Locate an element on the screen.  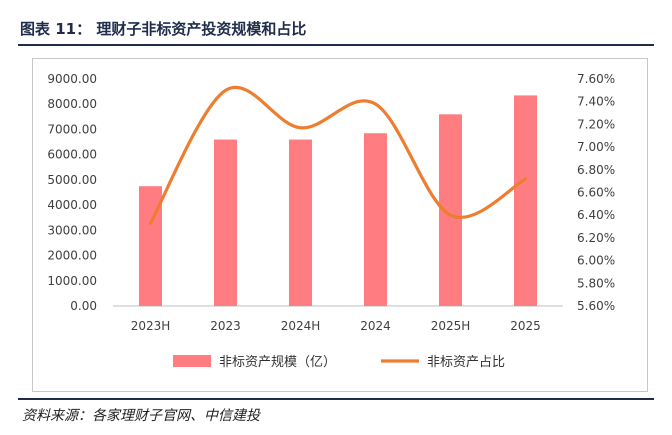
y-left-tick-label: 0.00 is located at coordinates (83, 306).